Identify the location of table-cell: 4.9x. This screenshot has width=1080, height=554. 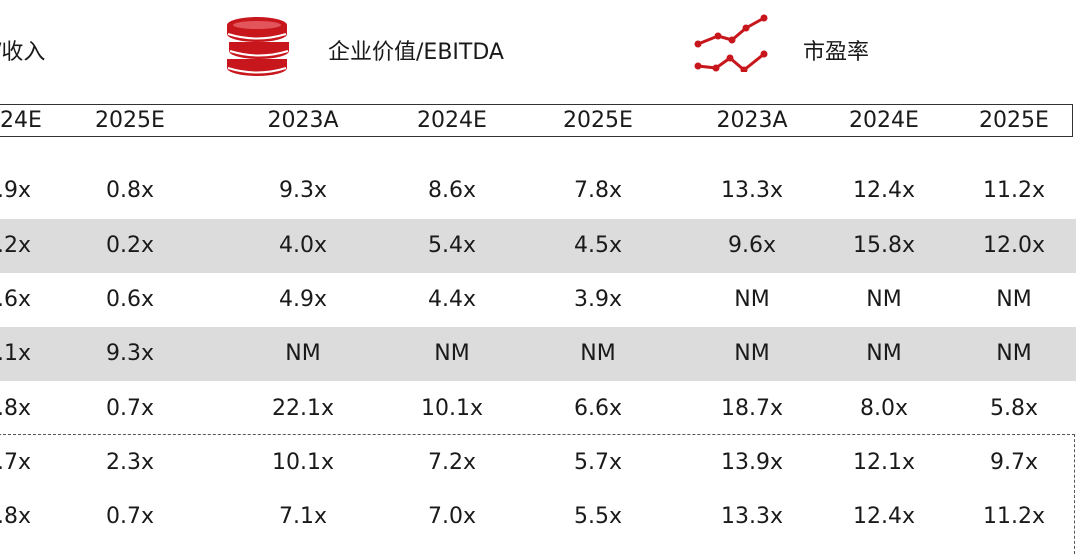
(303, 299).